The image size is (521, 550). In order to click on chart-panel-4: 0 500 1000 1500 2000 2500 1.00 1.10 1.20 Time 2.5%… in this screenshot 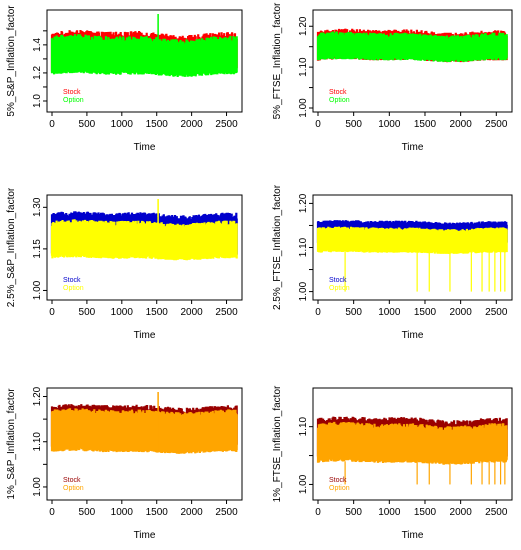, I will do `click(392, 262)`.